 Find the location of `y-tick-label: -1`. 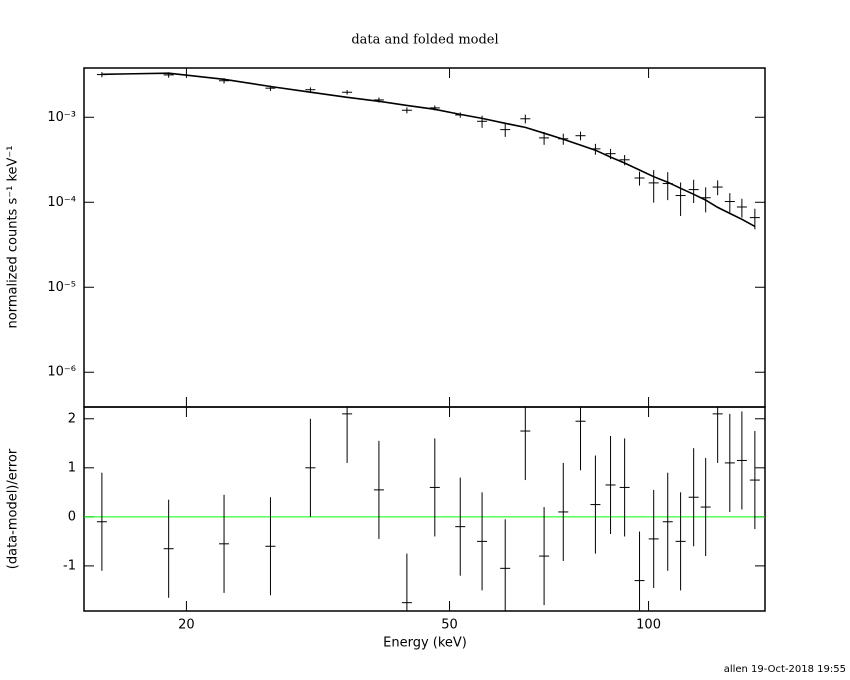

y-tick-label: -1 is located at coordinates (69, 565).